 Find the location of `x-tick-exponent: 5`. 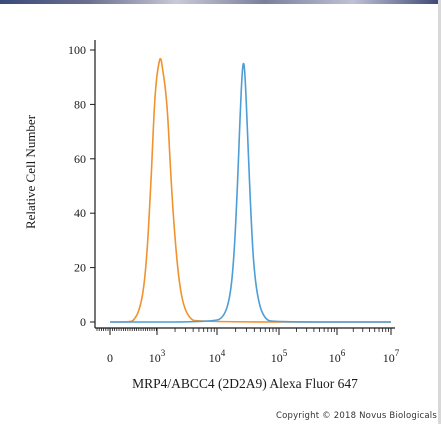

x-tick-exponent: 5 is located at coordinates (285, 353).